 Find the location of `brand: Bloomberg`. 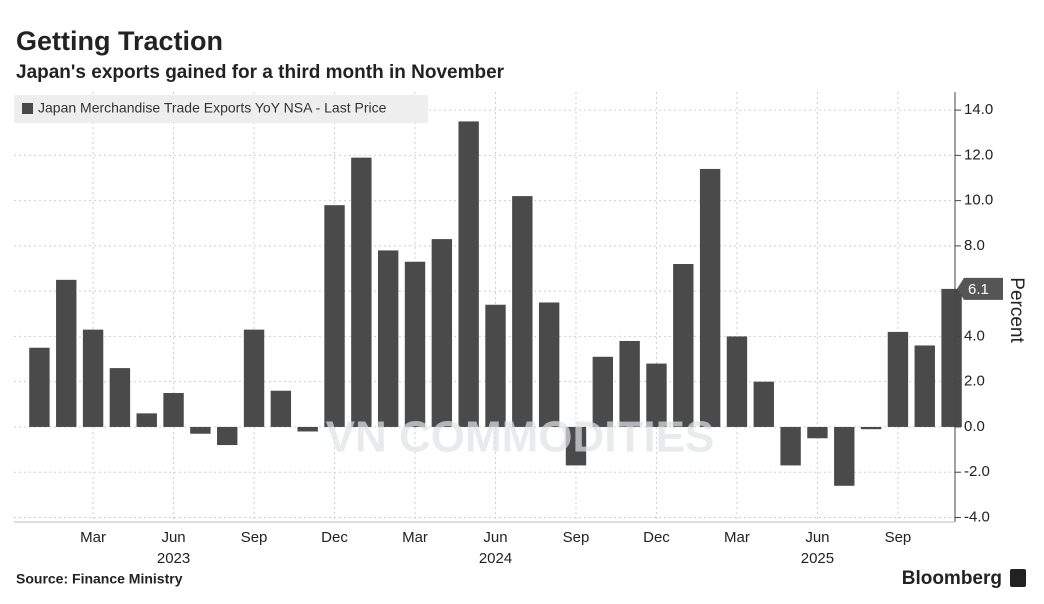

brand: Bloomberg is located at coordinates (952, 578).